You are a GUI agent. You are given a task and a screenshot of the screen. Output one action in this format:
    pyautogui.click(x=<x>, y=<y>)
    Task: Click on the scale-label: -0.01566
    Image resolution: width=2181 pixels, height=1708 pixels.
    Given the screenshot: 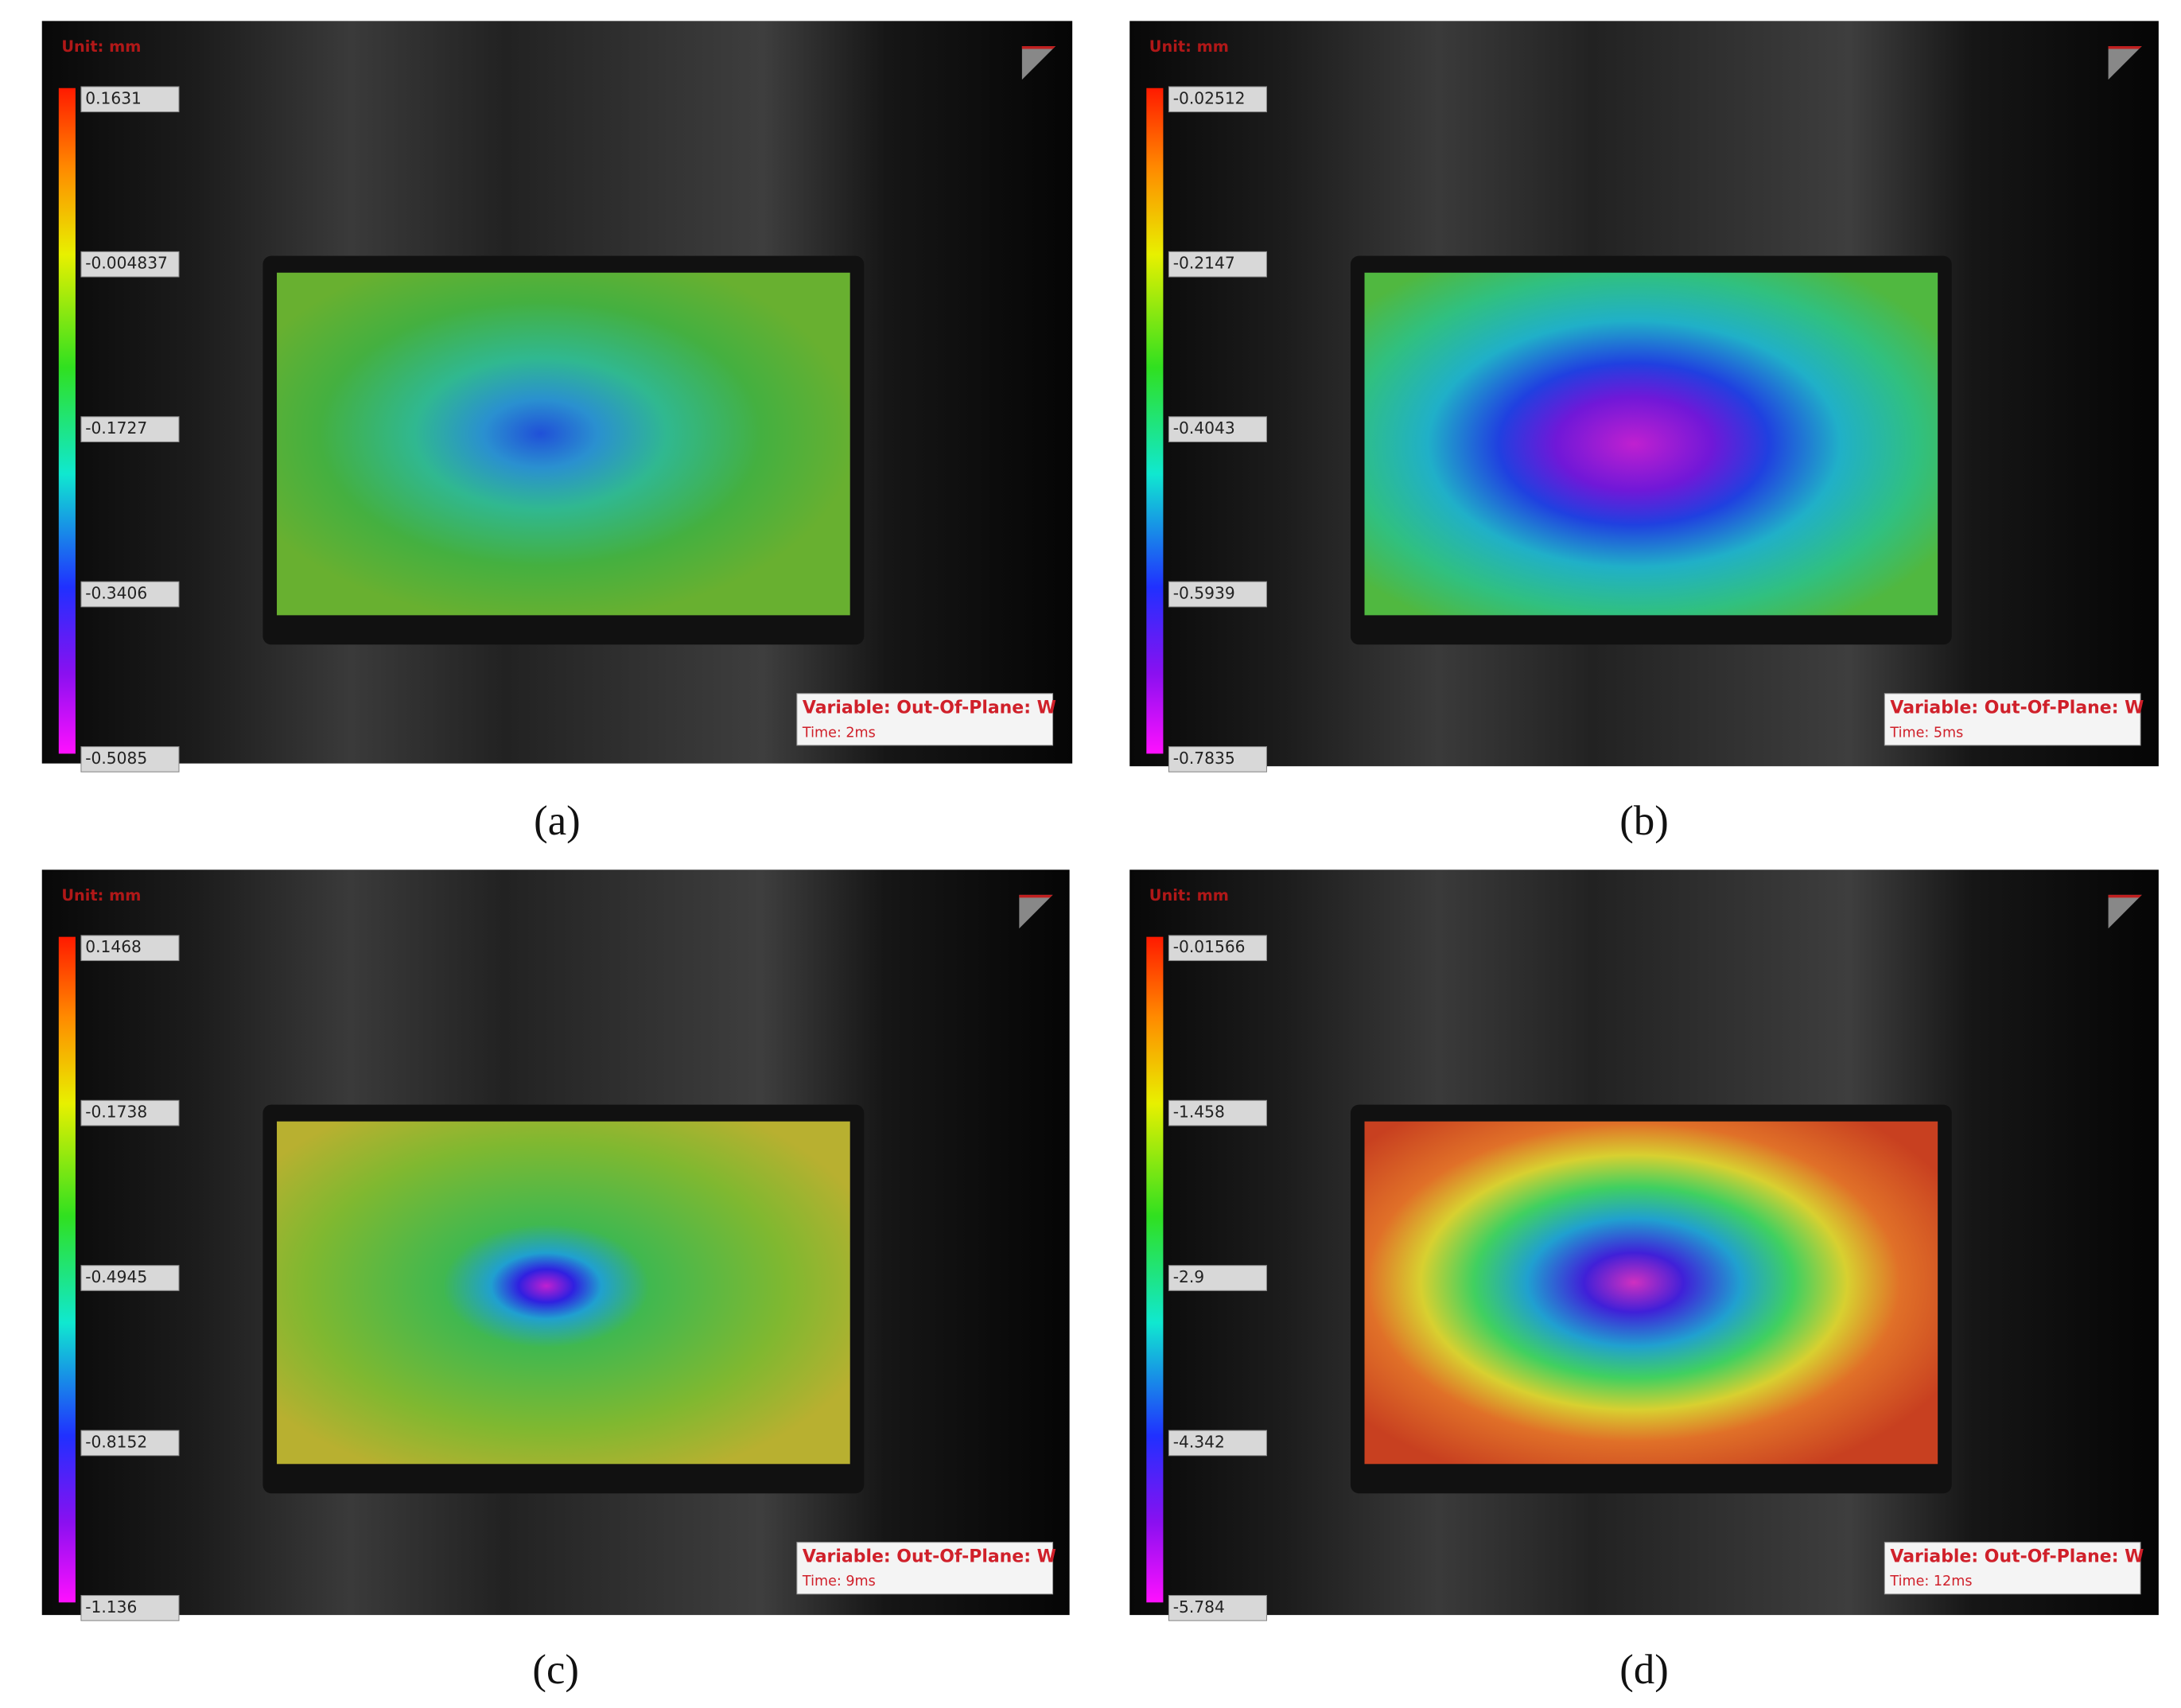 What is the action you would take?
    pyautogui.click(x=1209, y=946)
    